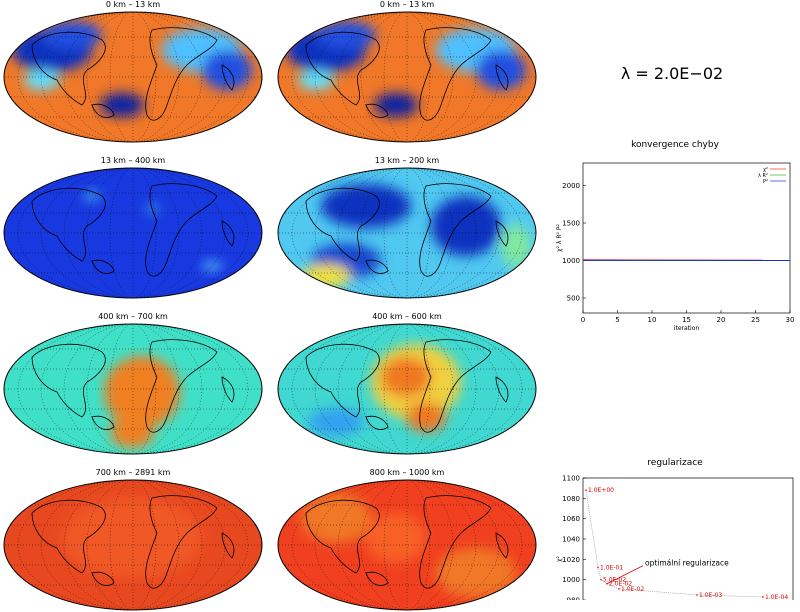  Describe the element at coordinates (133, 161) in the screenshot. I see `map-title: 13 km – 400 km` at that location.